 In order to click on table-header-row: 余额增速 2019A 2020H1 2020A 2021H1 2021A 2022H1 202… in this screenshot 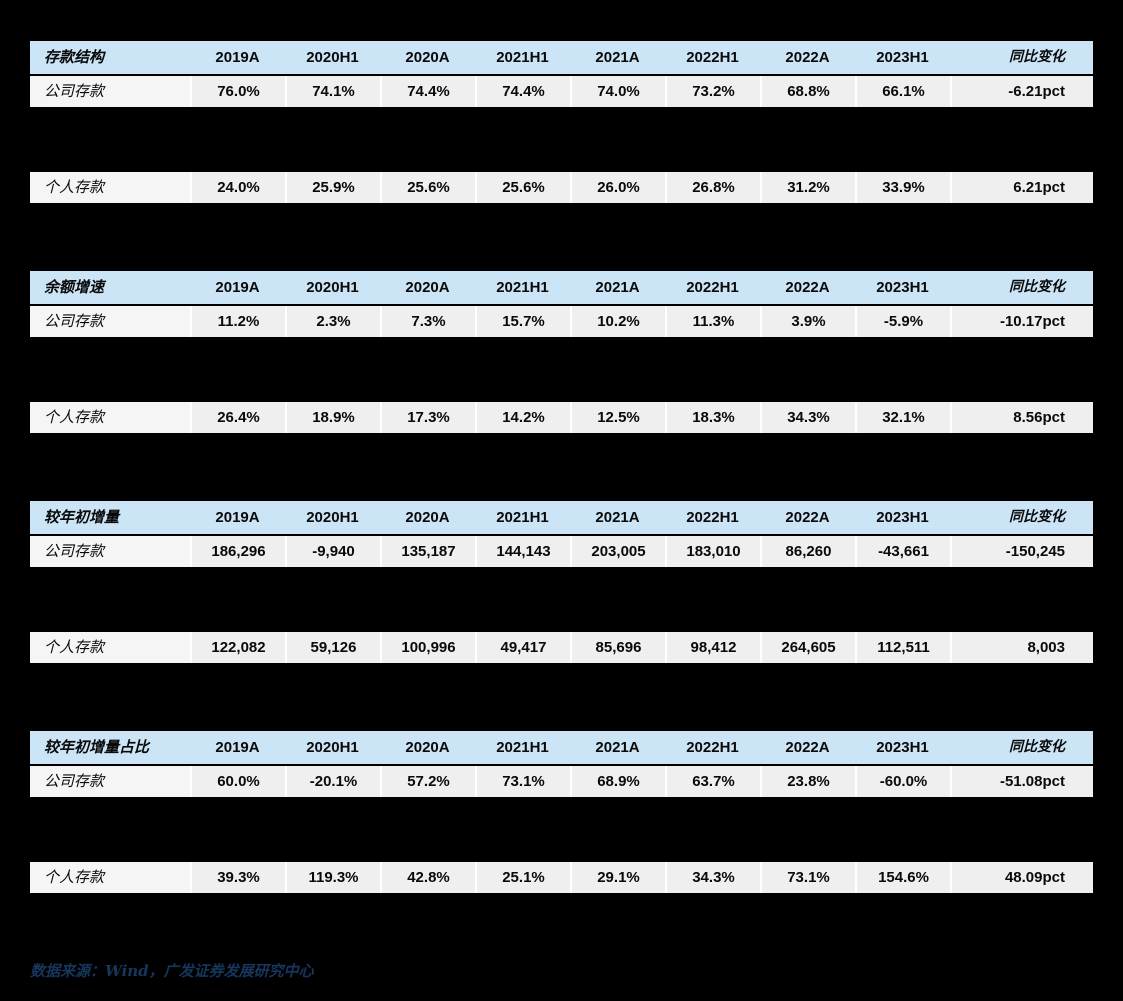, I will do `click(561, 287)`.